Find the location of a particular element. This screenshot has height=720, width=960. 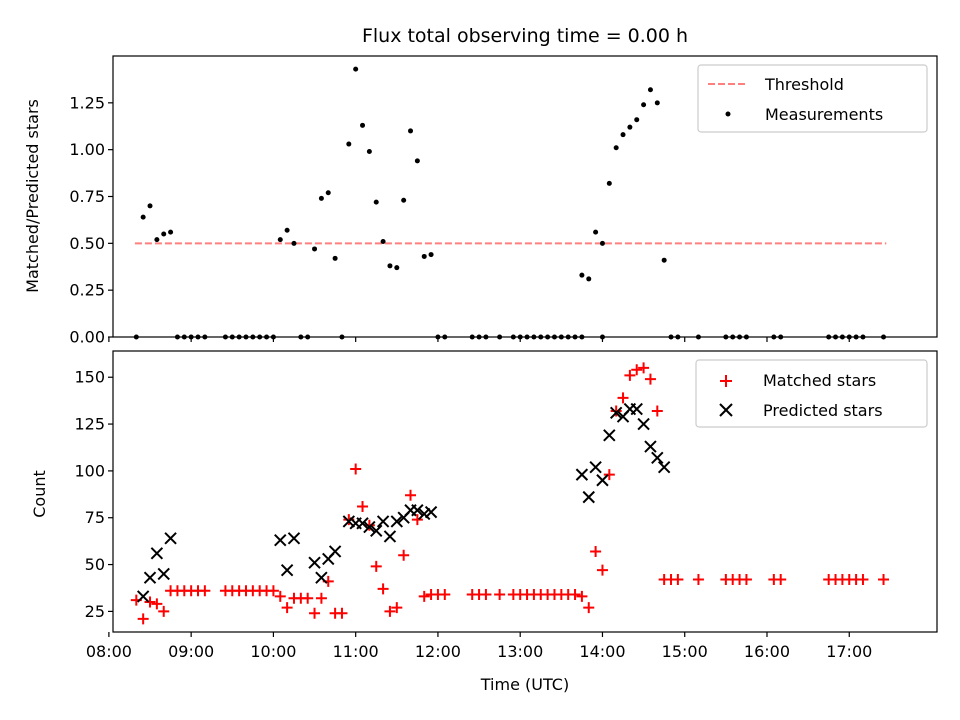

top-y-tick-label: 0.25 is located at coordinates (87, 290).